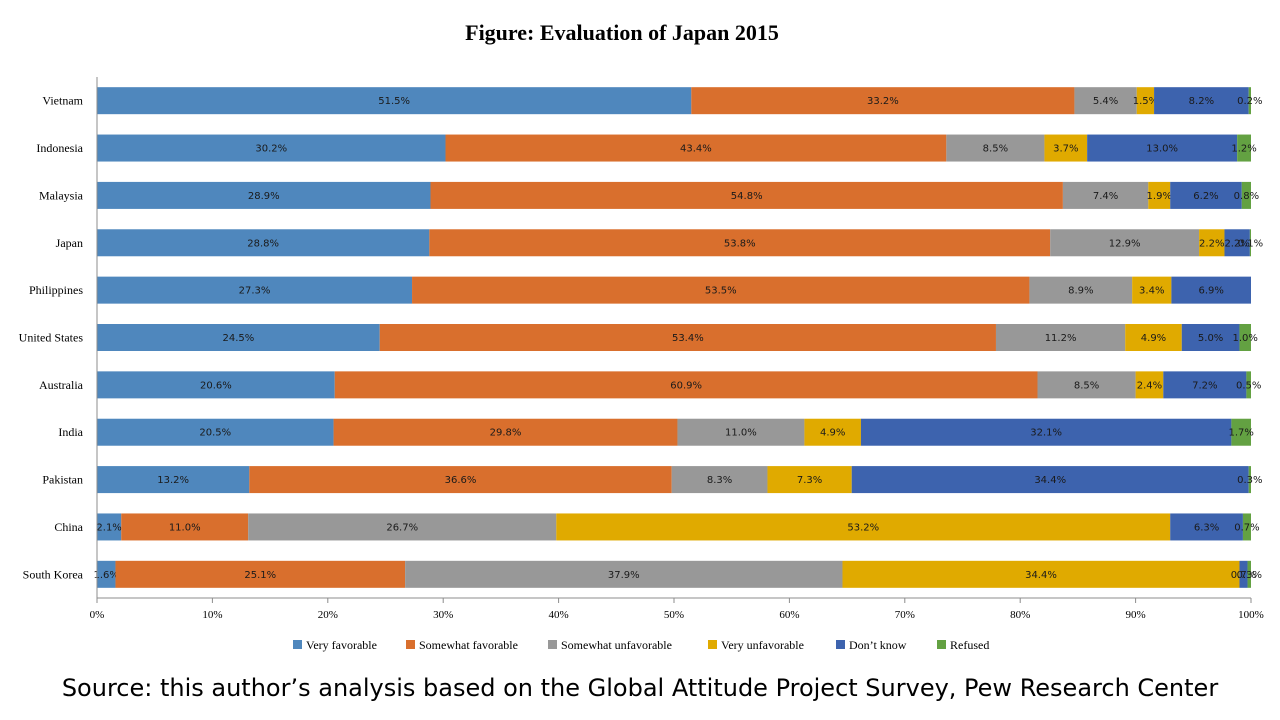 The height and width of the screenshot is (720, 1280). What do you see at coordinates (1204, 385) in the screenshot?
I see `data-label: 7.2%` at bounding box center [1204, 385].